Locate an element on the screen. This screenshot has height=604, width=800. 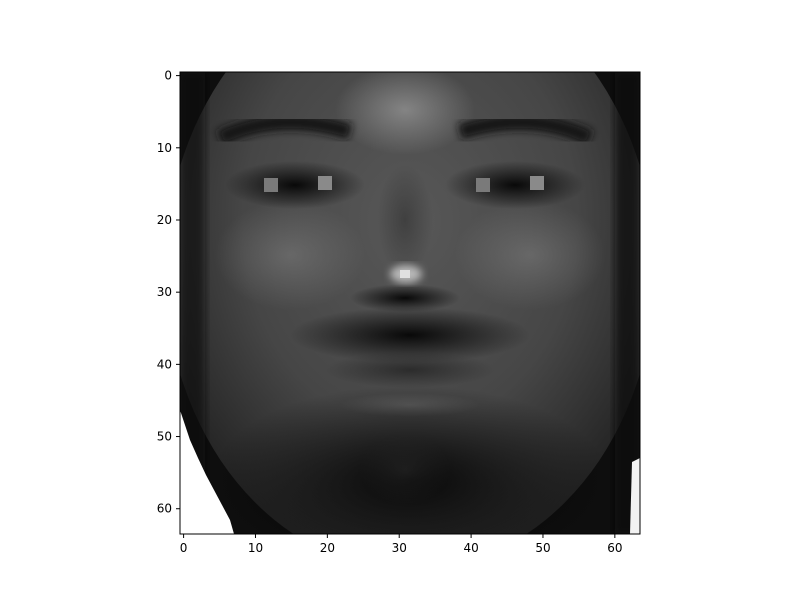
right-eye-socket is located at coordinates (515, 185).